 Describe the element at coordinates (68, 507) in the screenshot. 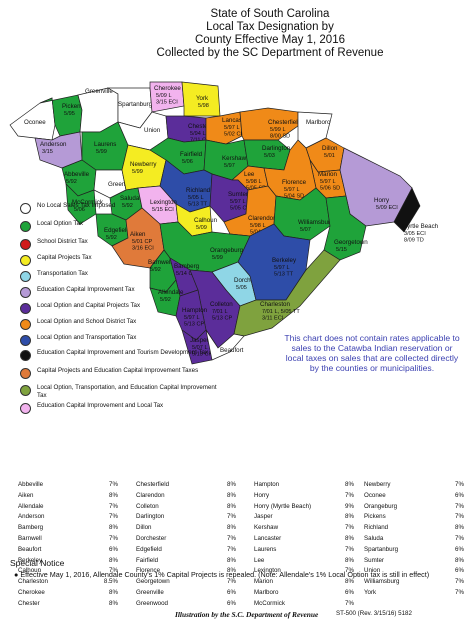

I see `rate-row: Allendale 7%` at that location.